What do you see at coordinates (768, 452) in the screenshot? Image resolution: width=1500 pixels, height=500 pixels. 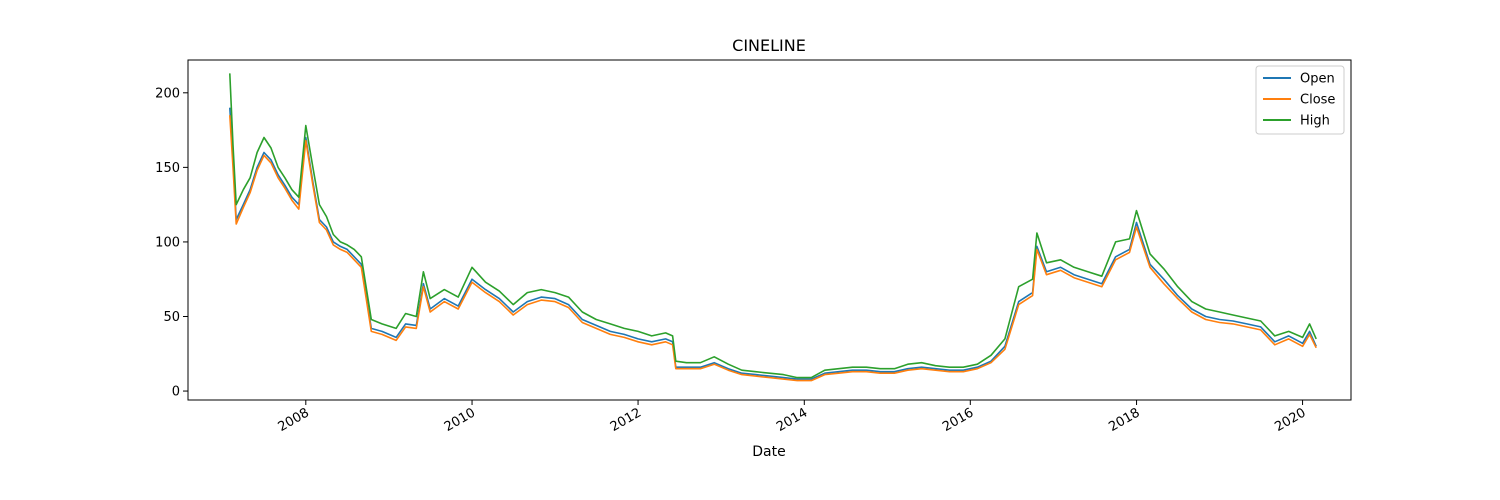 I see `x-axis-title: Date` at bounding box center [768, 452].